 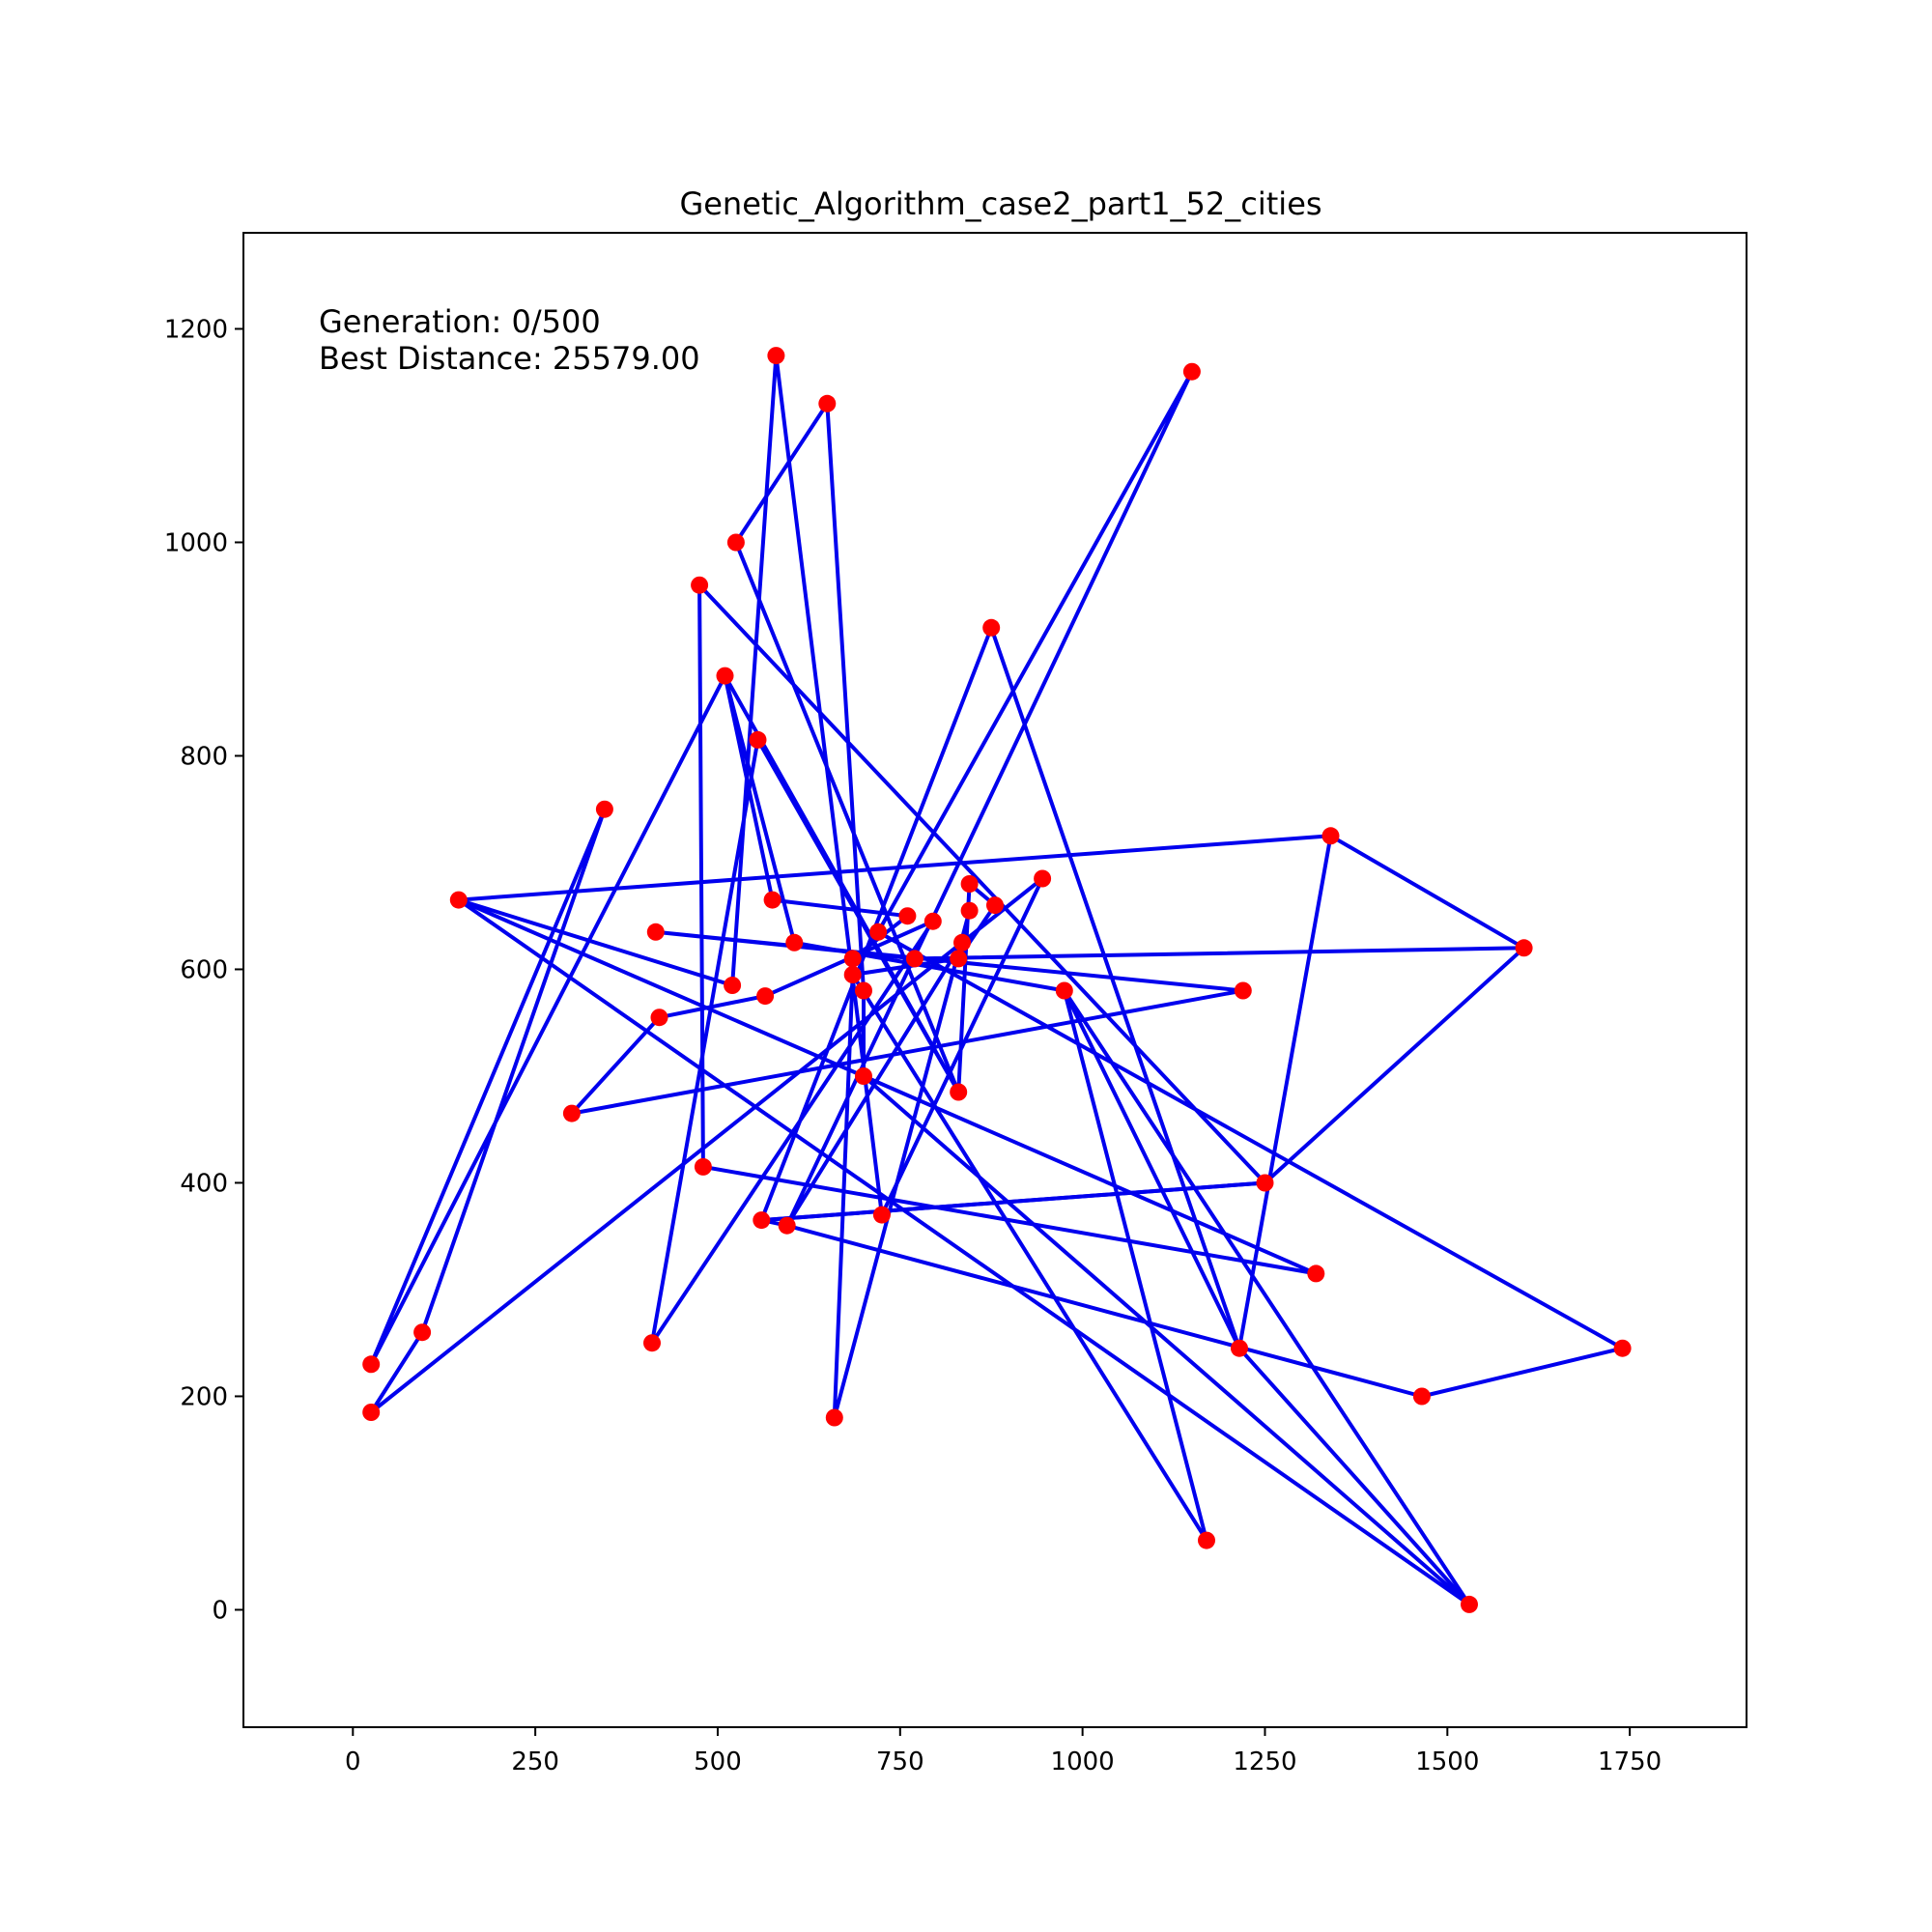 I want to click on x-axis: 0 250 500 750 1000 1250 1500 1750, so click(x=1003, y=1751).